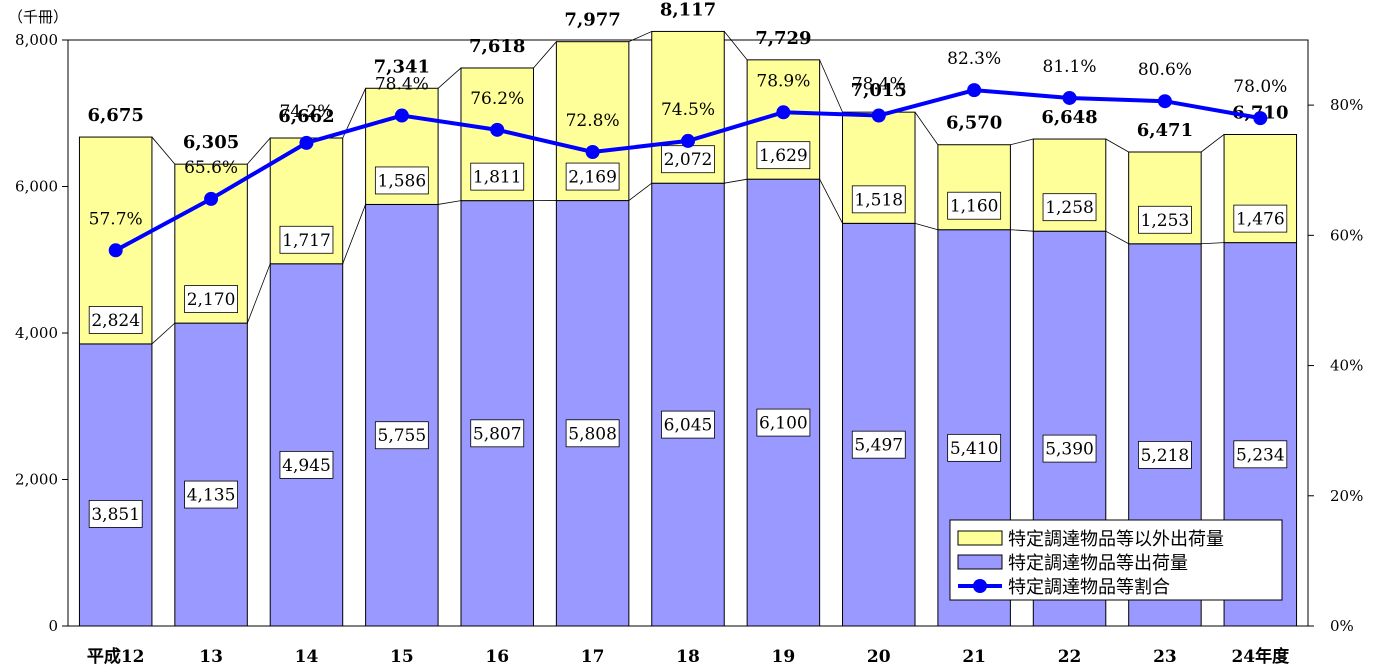 The width and height of the screenshot is (1381, 672). I want to click on total-label: 7,977, so click(592, 20).